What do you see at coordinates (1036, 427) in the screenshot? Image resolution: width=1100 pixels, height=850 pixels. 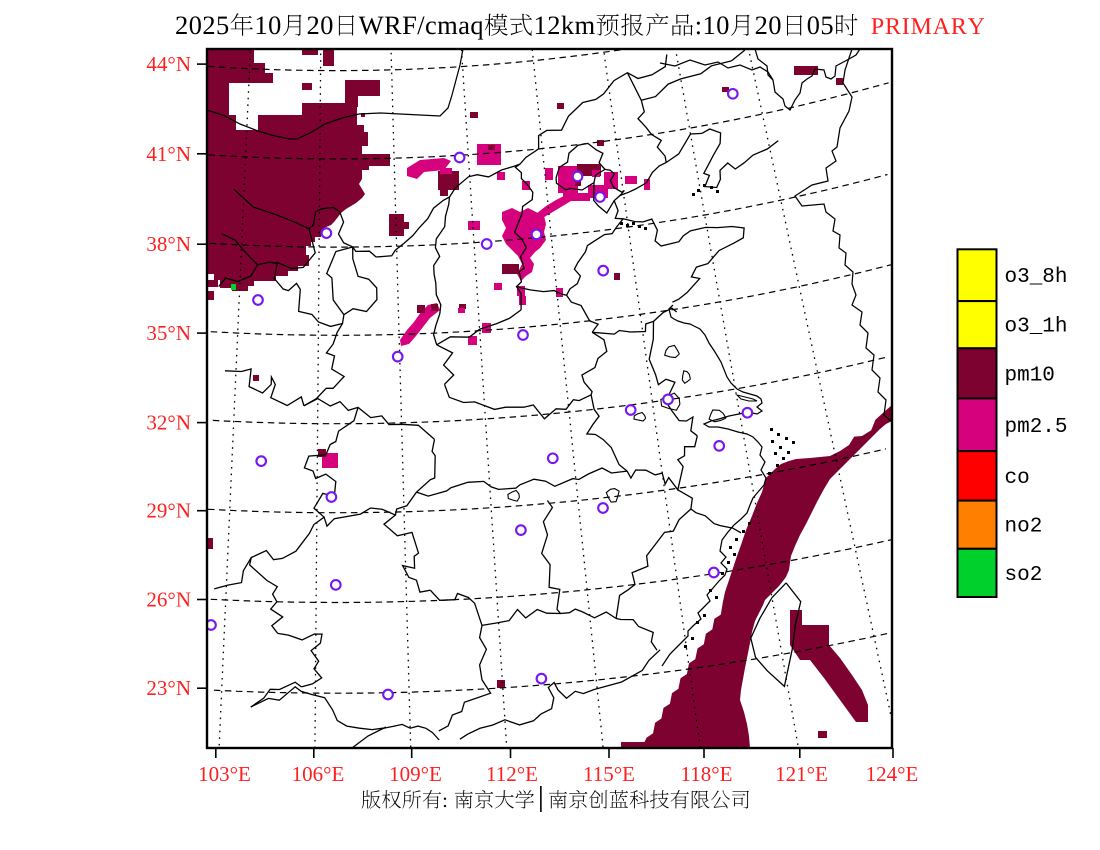 I see `svg-text: pm2.5` at bounding box center [1036, 427].